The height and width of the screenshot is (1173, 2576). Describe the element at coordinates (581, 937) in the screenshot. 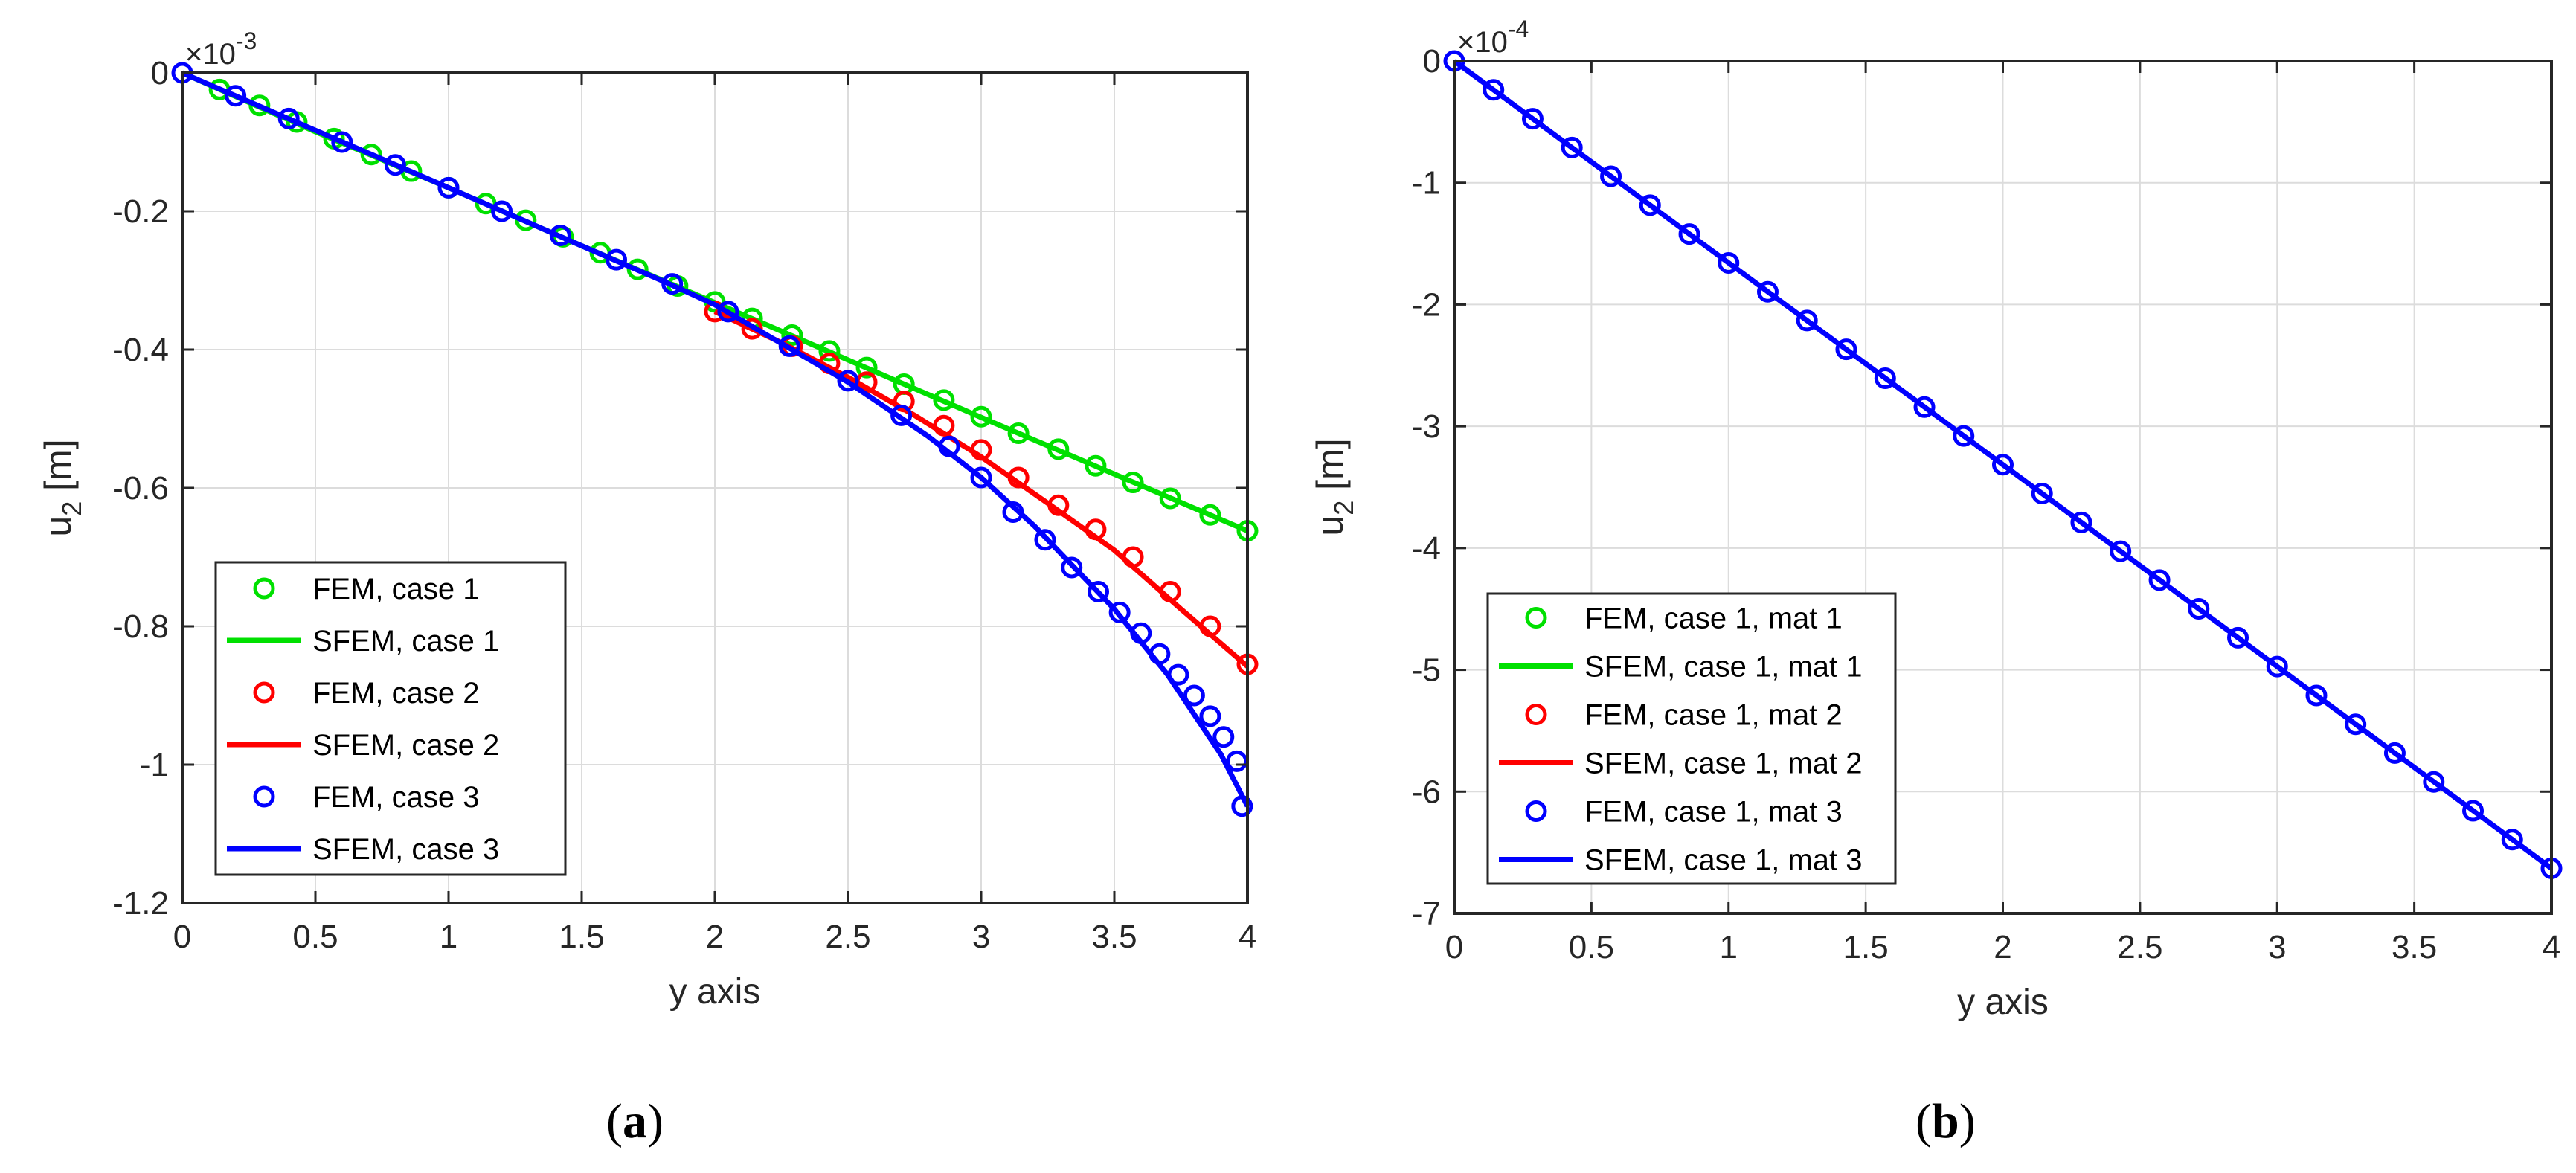

I see `x-tick-label: 1.5` at that location.